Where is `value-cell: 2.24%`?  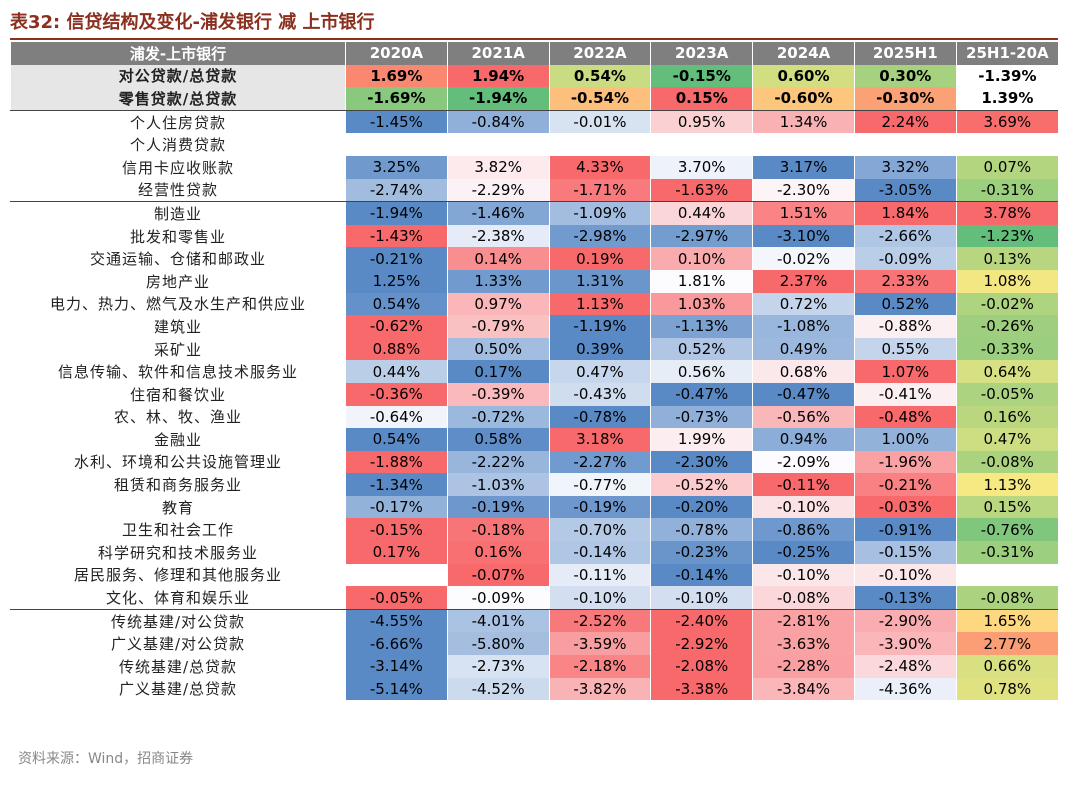 value-cell: 2.24% is located at coordinates (905, 122).